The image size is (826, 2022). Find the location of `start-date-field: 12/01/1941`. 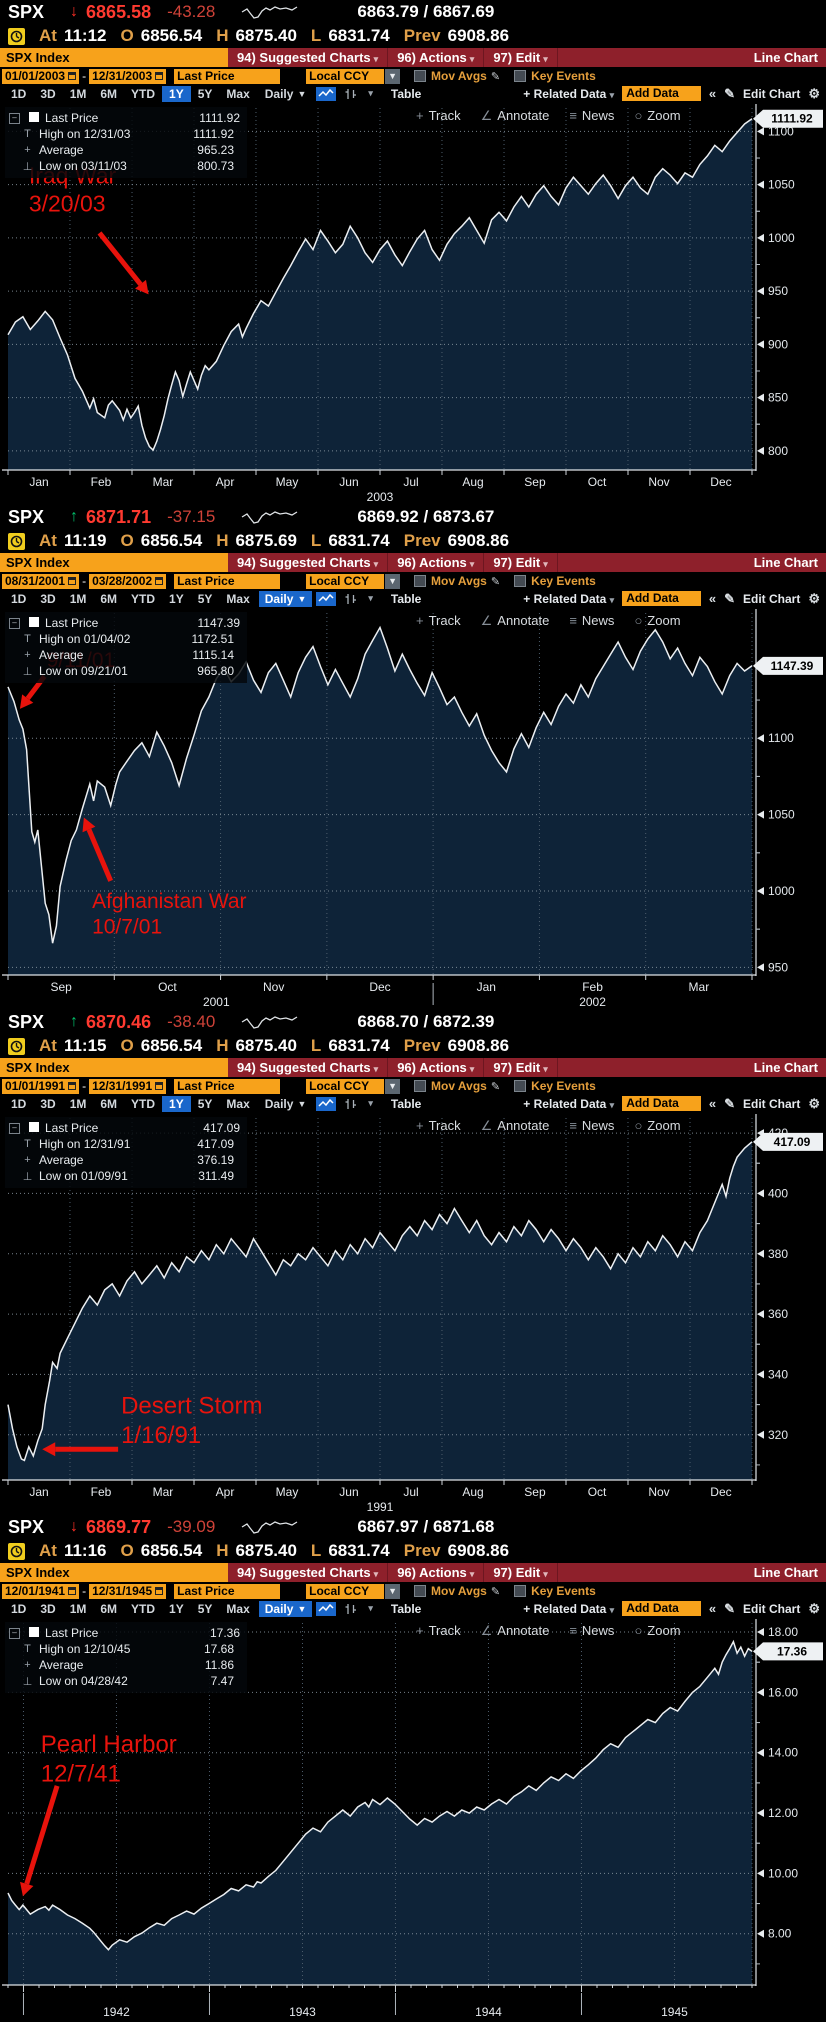

start-date-field: 12/01/1941 is located at coordinates (41, 1591).